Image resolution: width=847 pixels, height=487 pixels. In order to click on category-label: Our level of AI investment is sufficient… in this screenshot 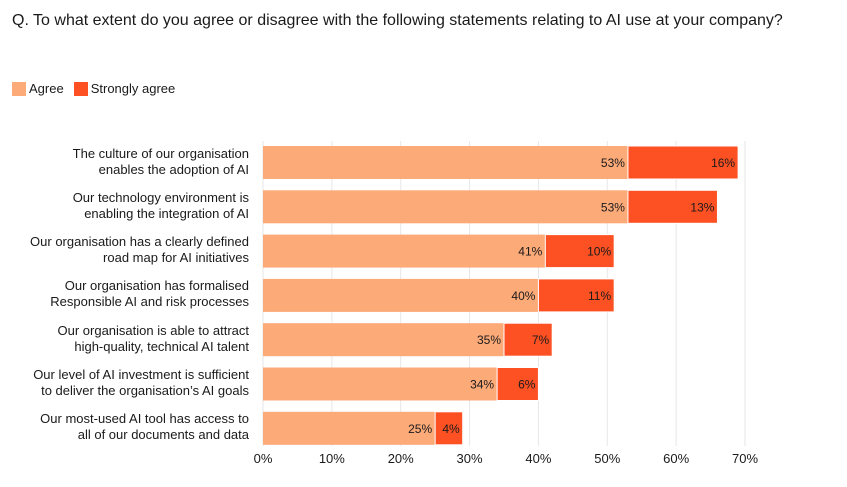, I will do `click(124, 383)`.